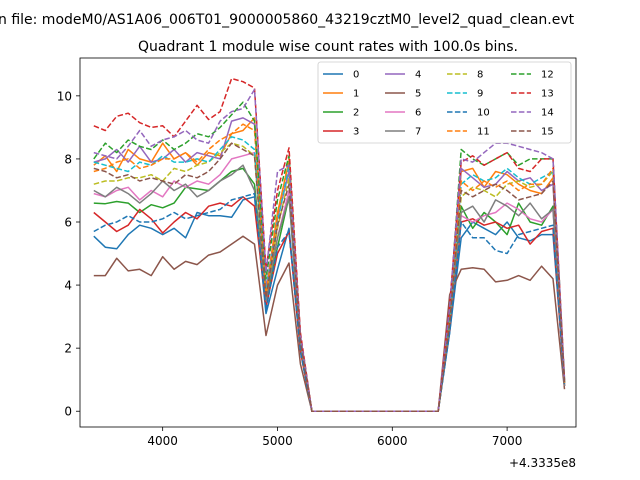  What do you see at coordinates (356, 132) in the screenshot?
I see `legend-label: 3` at bounding box center [356, 132].